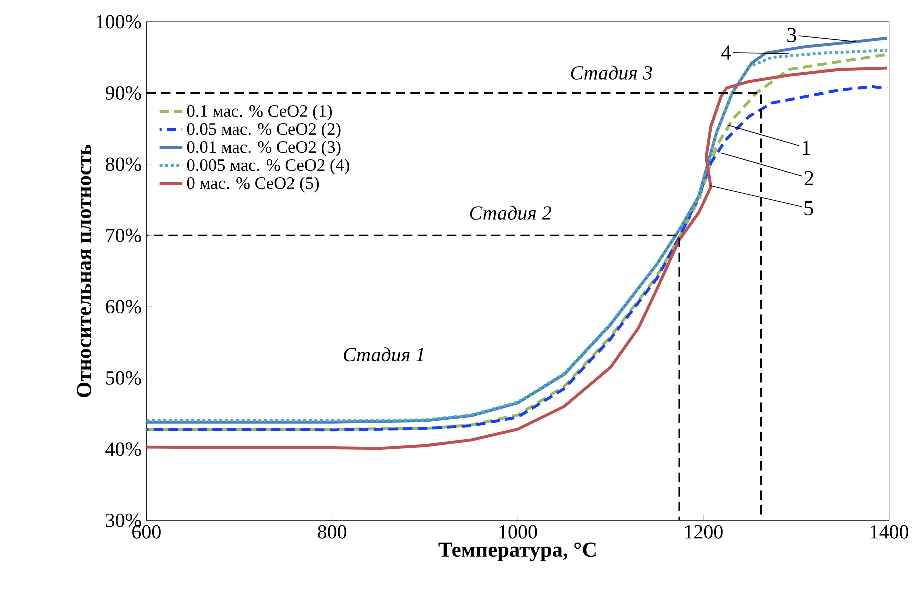  I want to click on legend-label: 0.05 мас. % CeO2 (2), so click(264, 131).